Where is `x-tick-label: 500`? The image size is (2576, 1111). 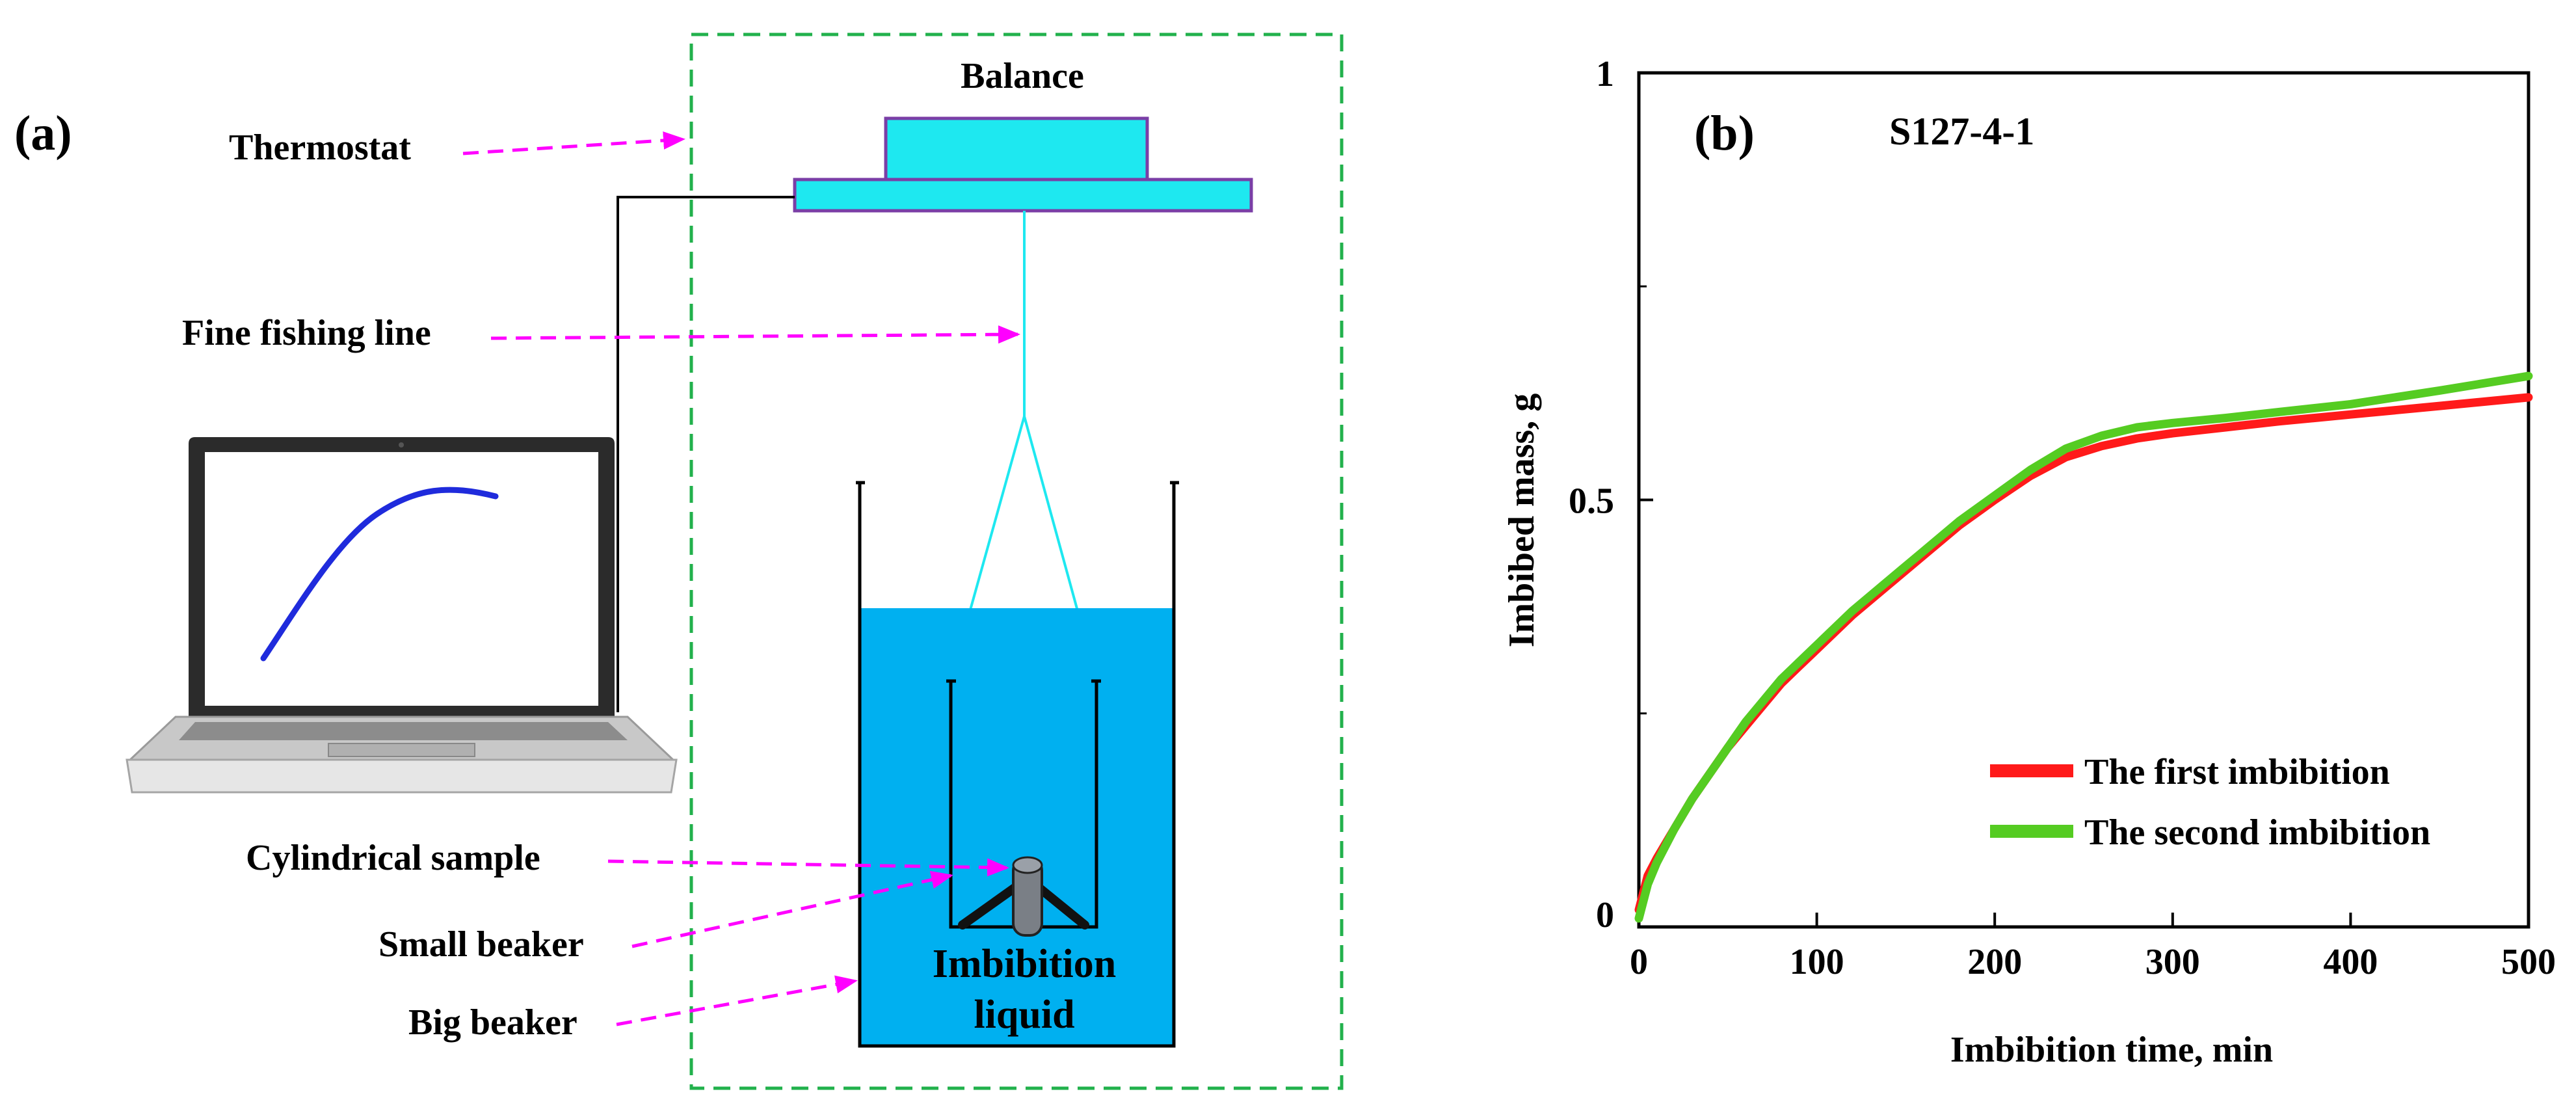
x-tick-label: 500 is located at coordinates (2528, 962).